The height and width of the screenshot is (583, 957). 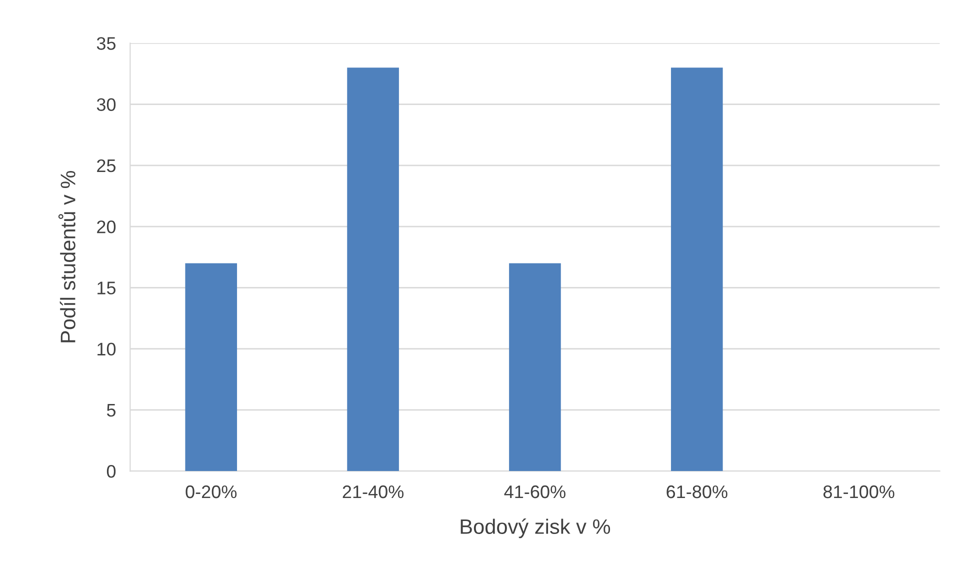 What do you see at coordinates (107, 288) in the screenshot?
I see `y-tick-label: 15` at bounding box center [107, 288].